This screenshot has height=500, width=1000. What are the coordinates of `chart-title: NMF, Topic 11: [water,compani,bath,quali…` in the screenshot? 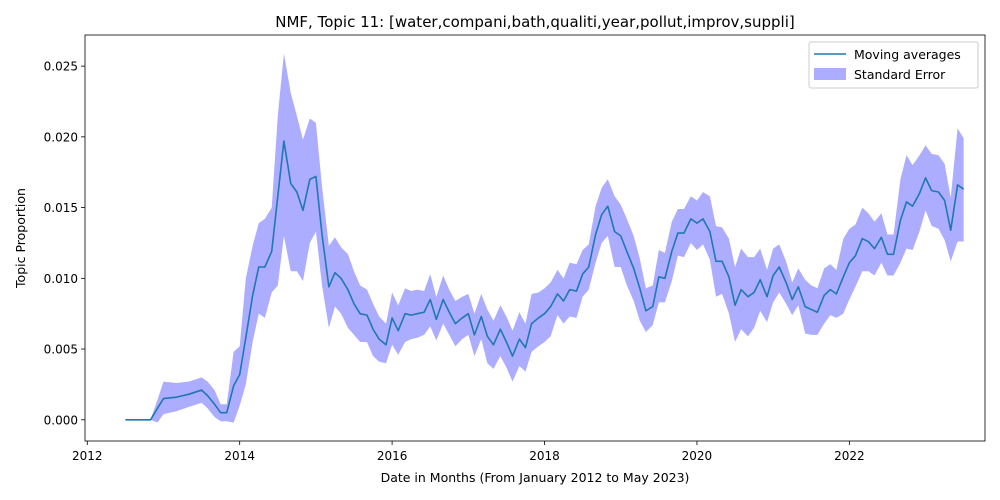 It's located at (534, 22).